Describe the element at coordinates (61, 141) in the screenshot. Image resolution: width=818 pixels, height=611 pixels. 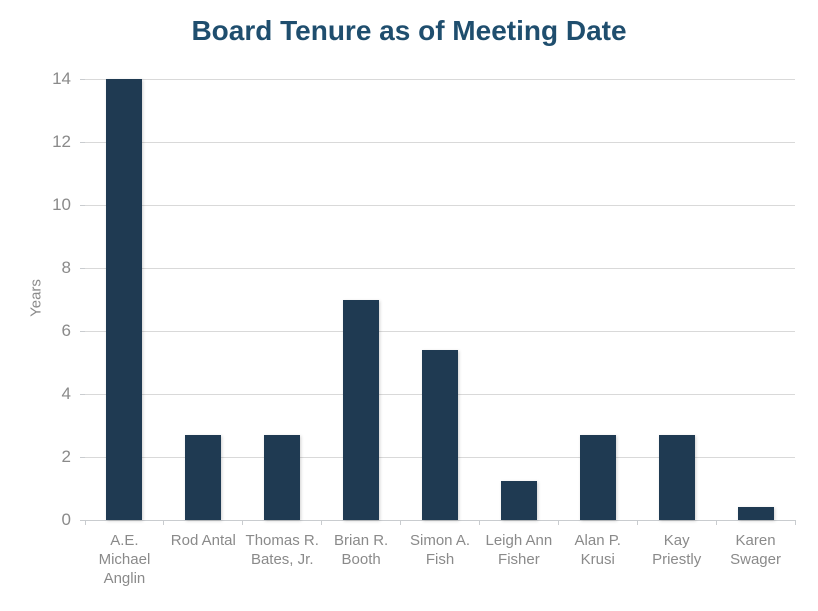
I see `y-axis-tick-label: 12` at that location.